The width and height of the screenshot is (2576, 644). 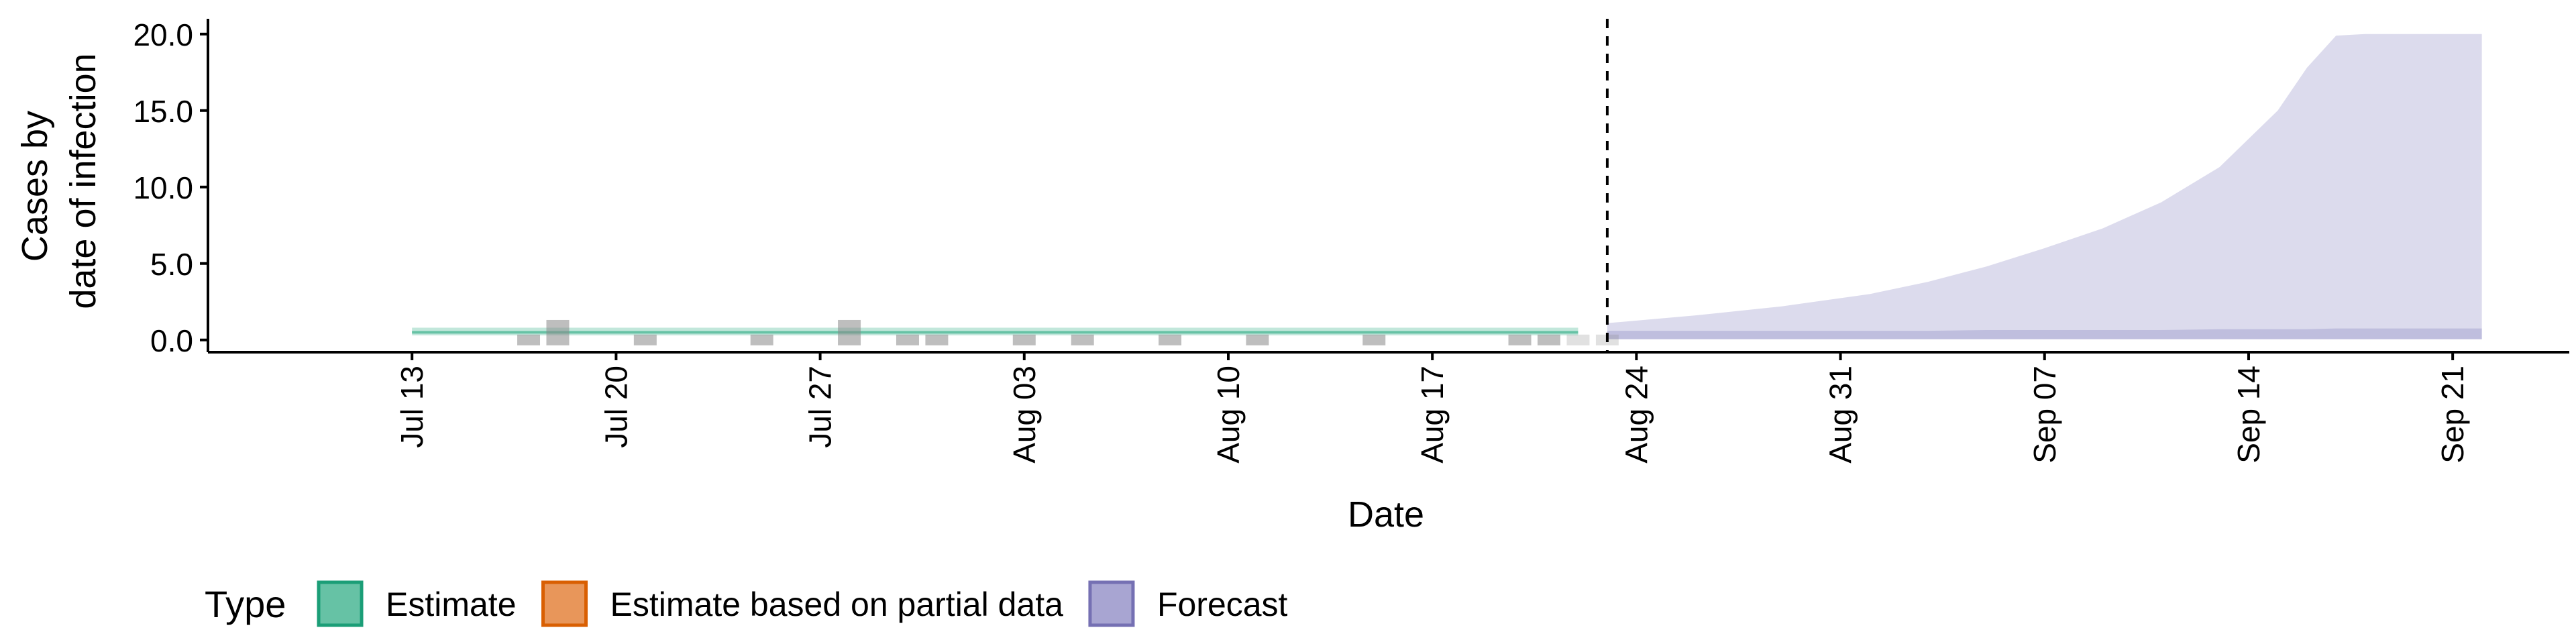 I want to click on x-tick-label-1: Jul 13, so click(x=411, y=407).